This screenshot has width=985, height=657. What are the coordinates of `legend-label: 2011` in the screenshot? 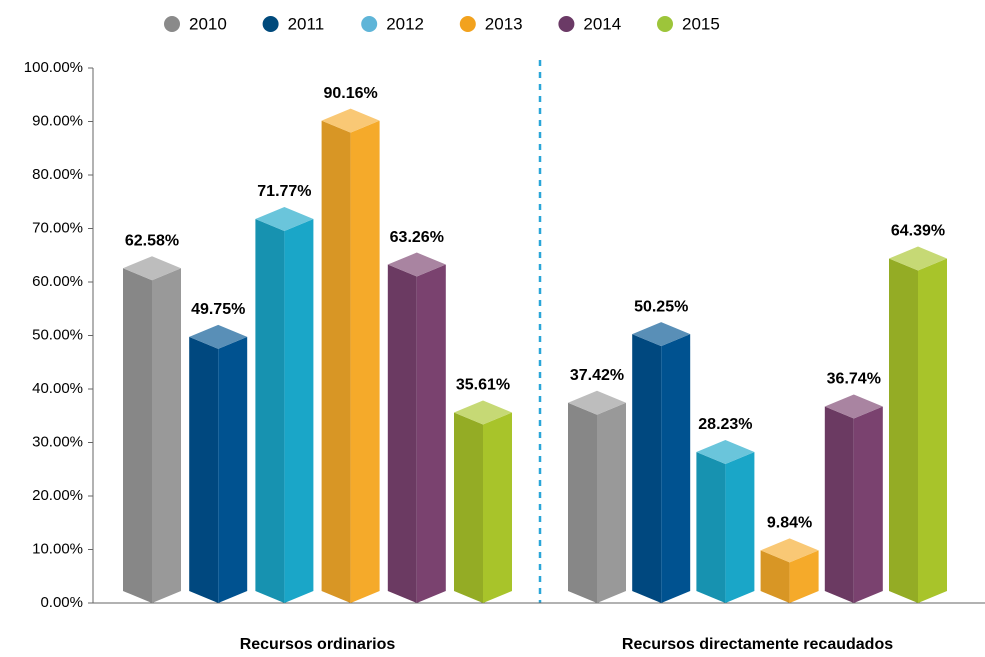 It's located at (306, 23).